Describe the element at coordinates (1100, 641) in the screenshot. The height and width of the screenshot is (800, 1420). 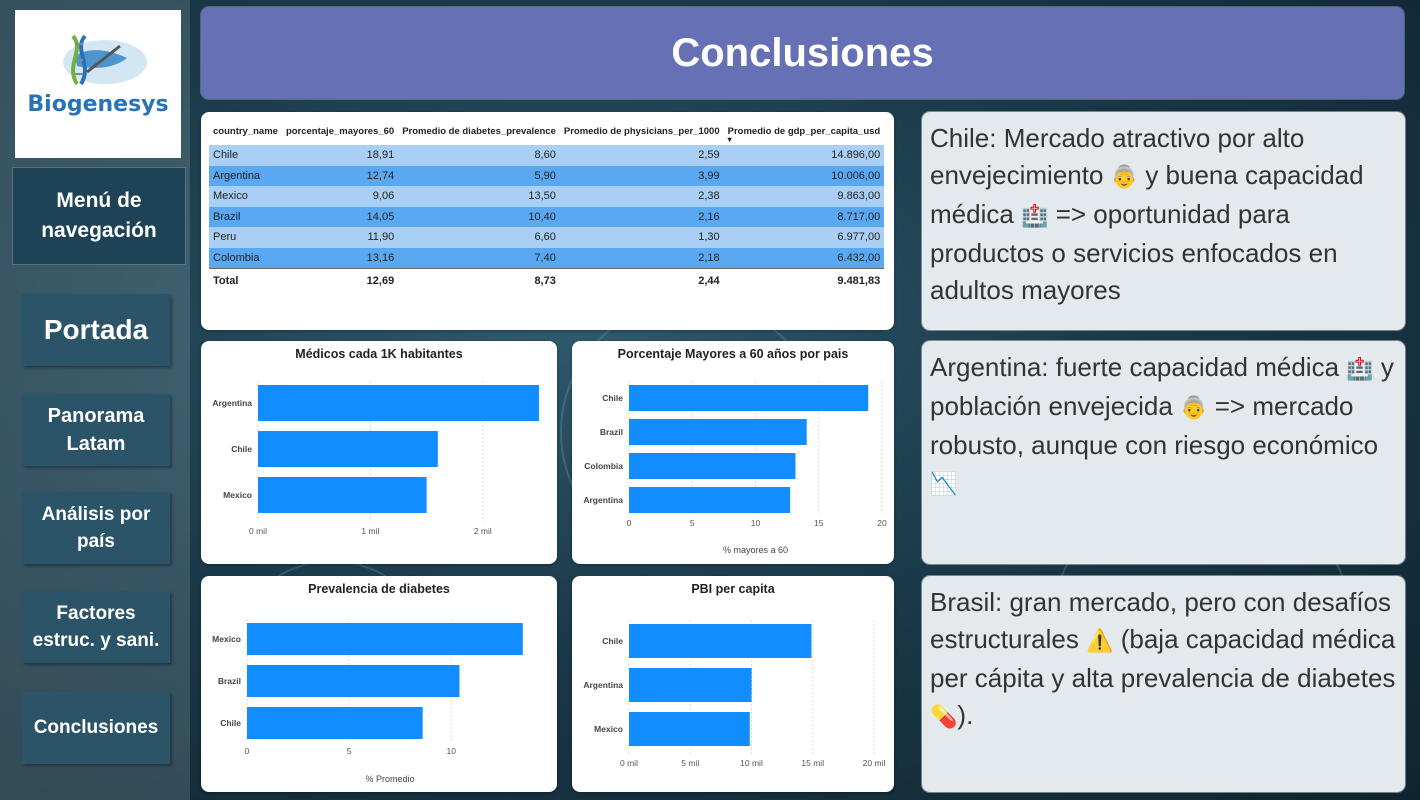
I see `warning-icon: ⚠️` at that location.